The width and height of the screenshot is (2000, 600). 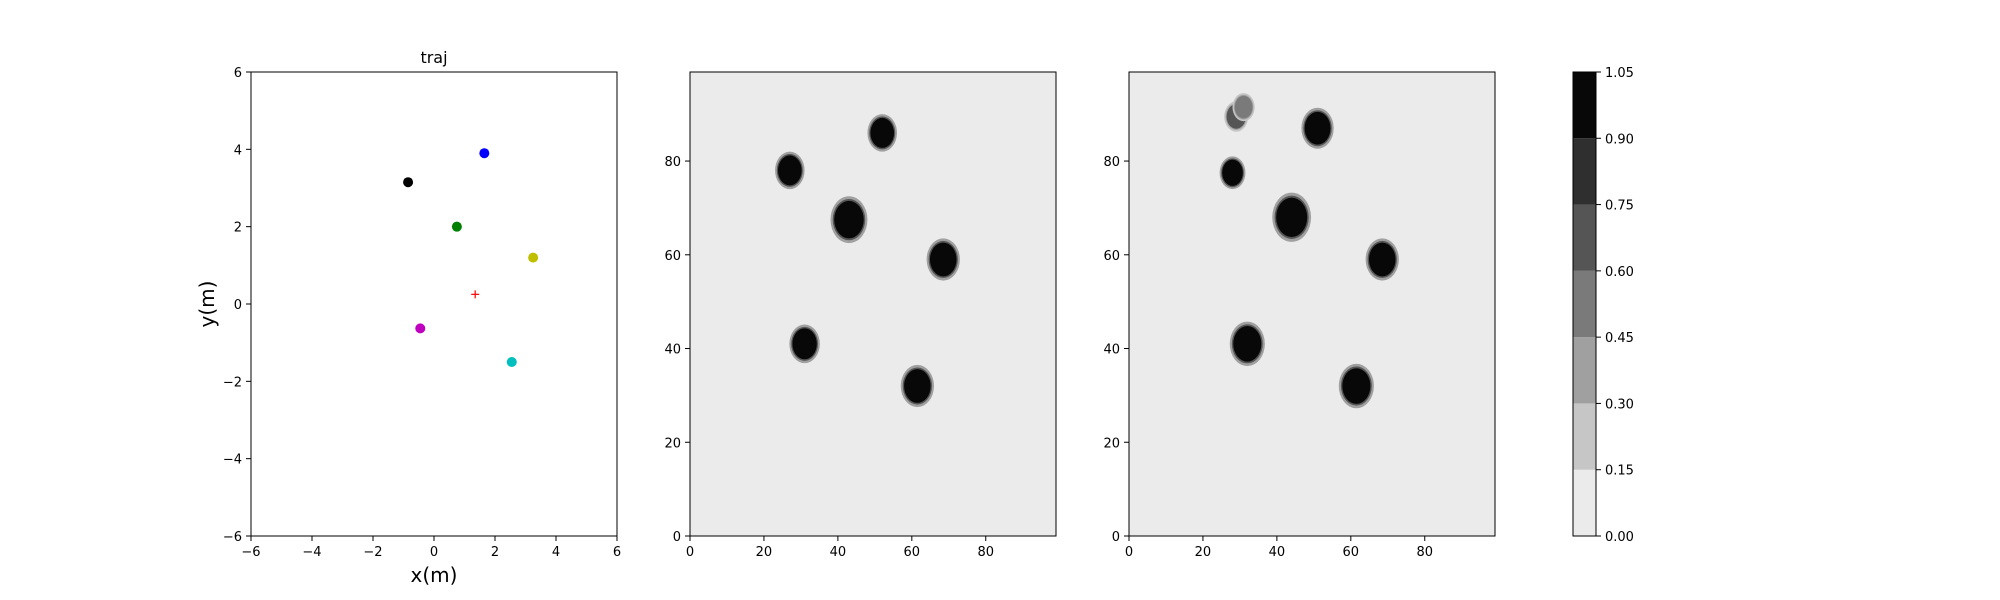 I want to click on colorbar: 0.00 0.15 0.30 0.45 0.60 0.75 0.90 1.05, so click(x=1603, y=305).